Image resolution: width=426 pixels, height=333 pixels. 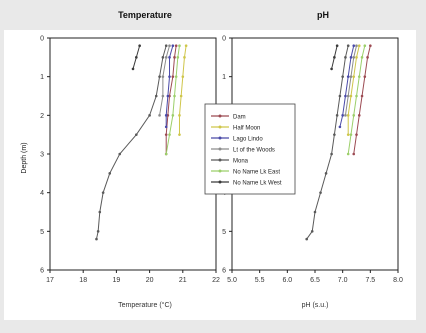 I want to click on ph-x-tick-label: 6.0, so click(x=287, y=280).